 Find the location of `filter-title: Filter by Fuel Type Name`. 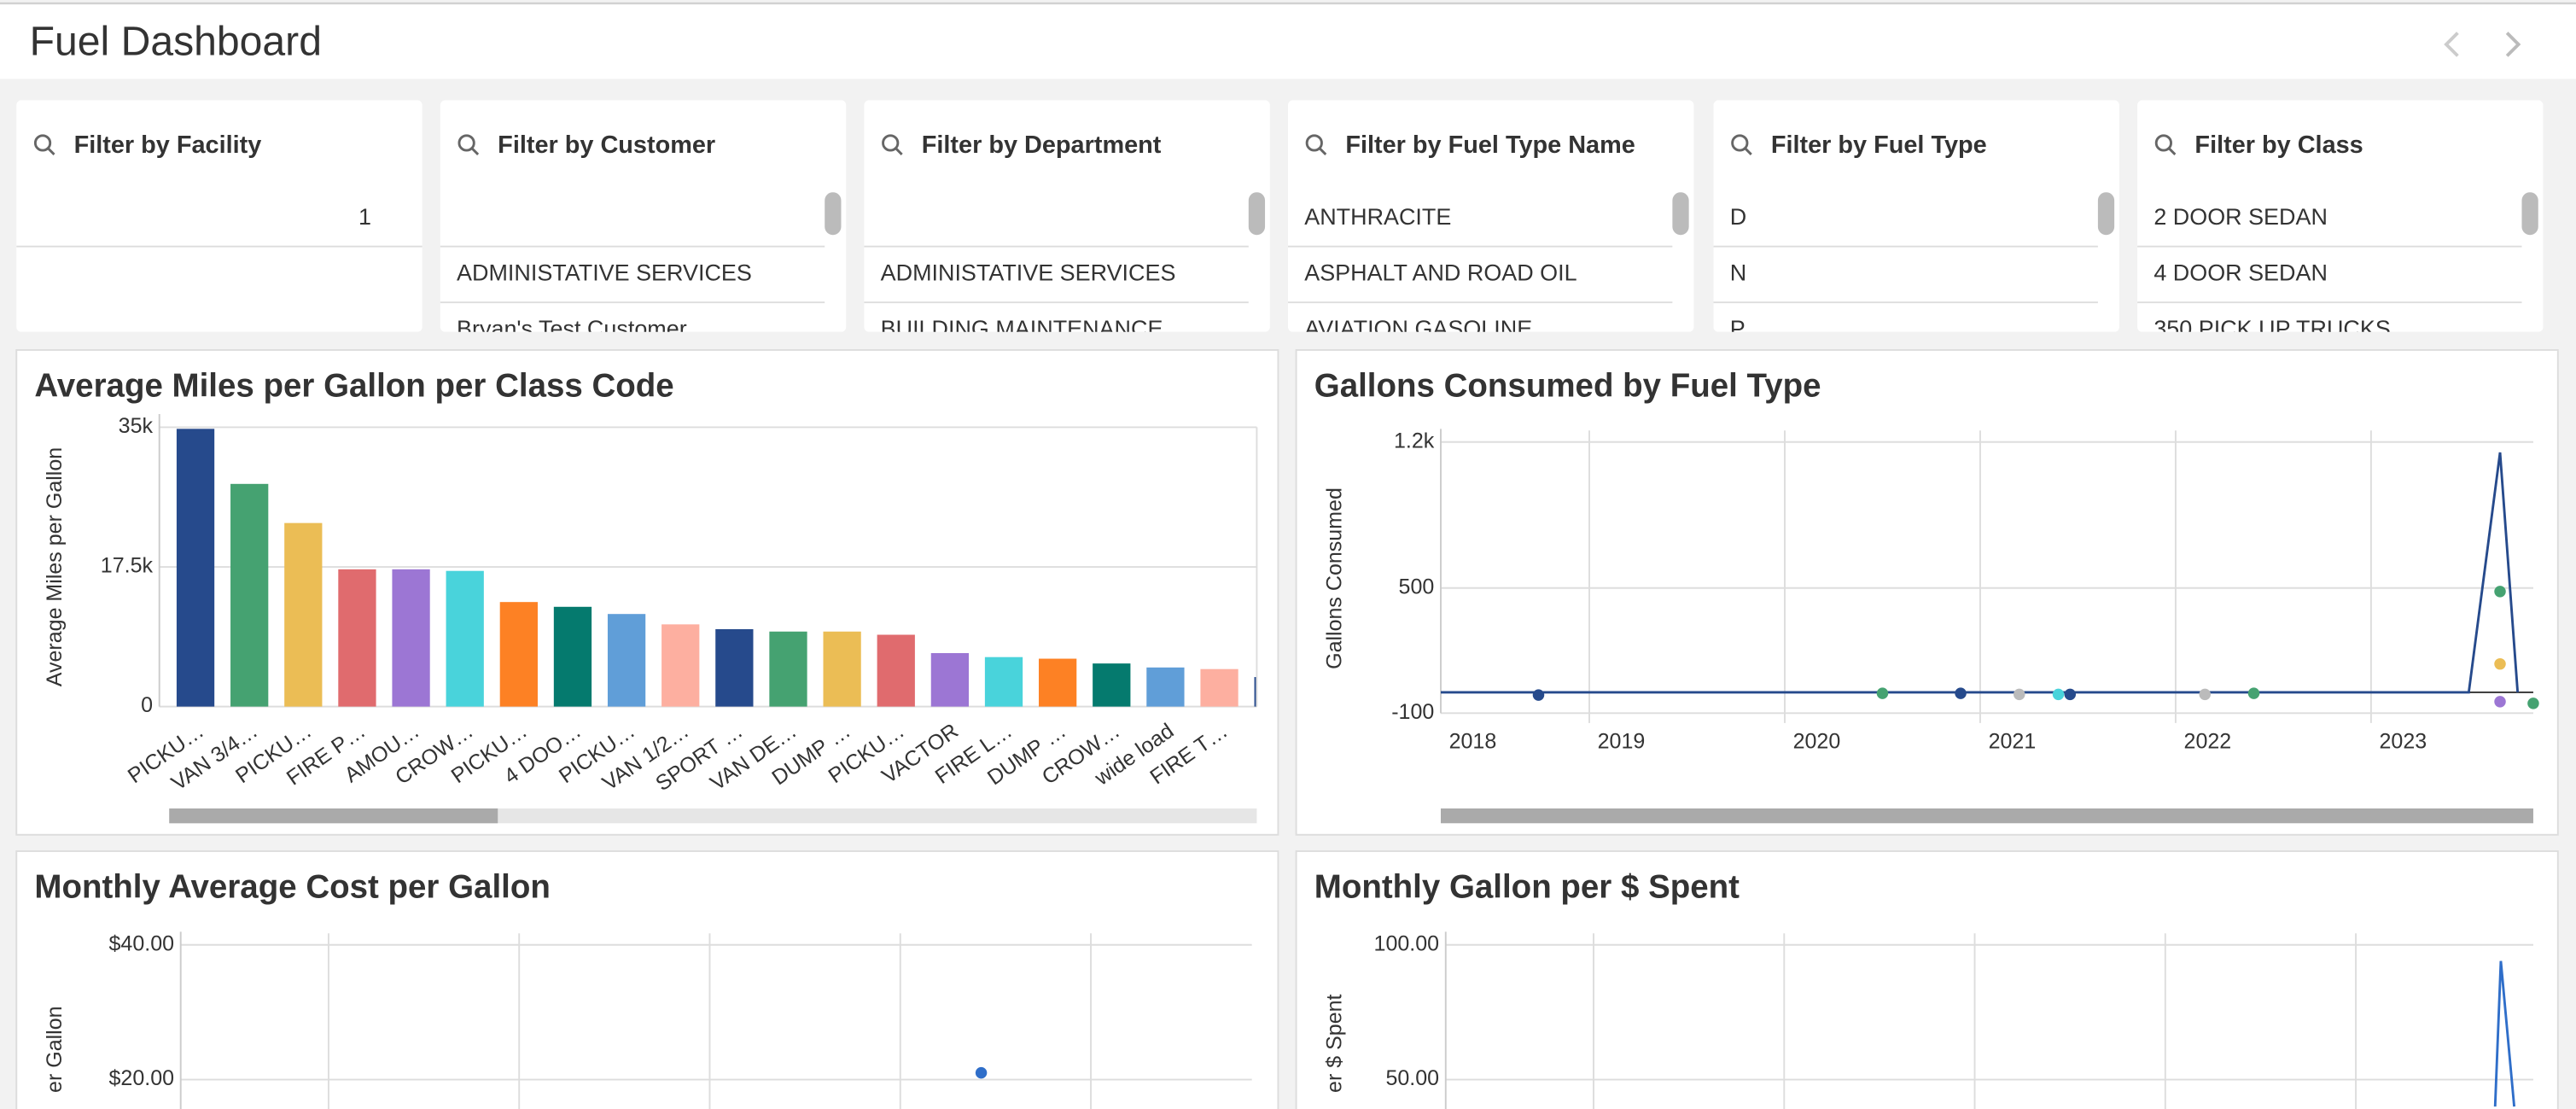

filter-title: Filter by Fuel Type Name is located at coordinates (1490, 145).